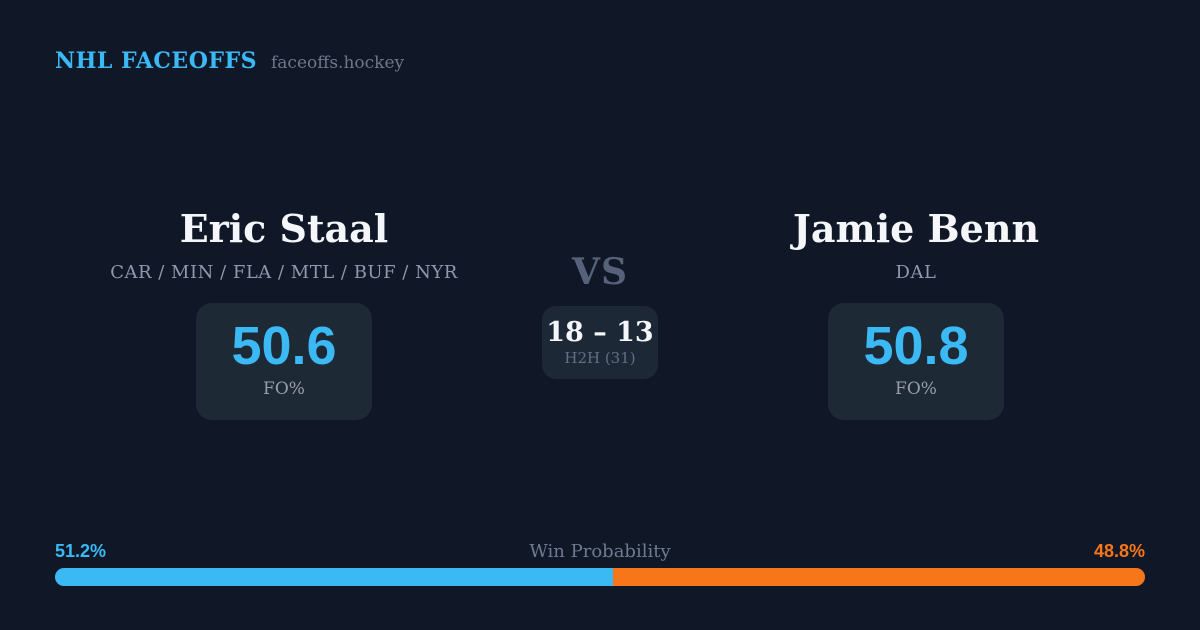 Image resolution: width=1200 pixels, height=630 pixels. What do you see at coordinates (916, 228) in the screenshot?
I see `player-right-name: Jamie Benn` at bounding box center [916, 228].